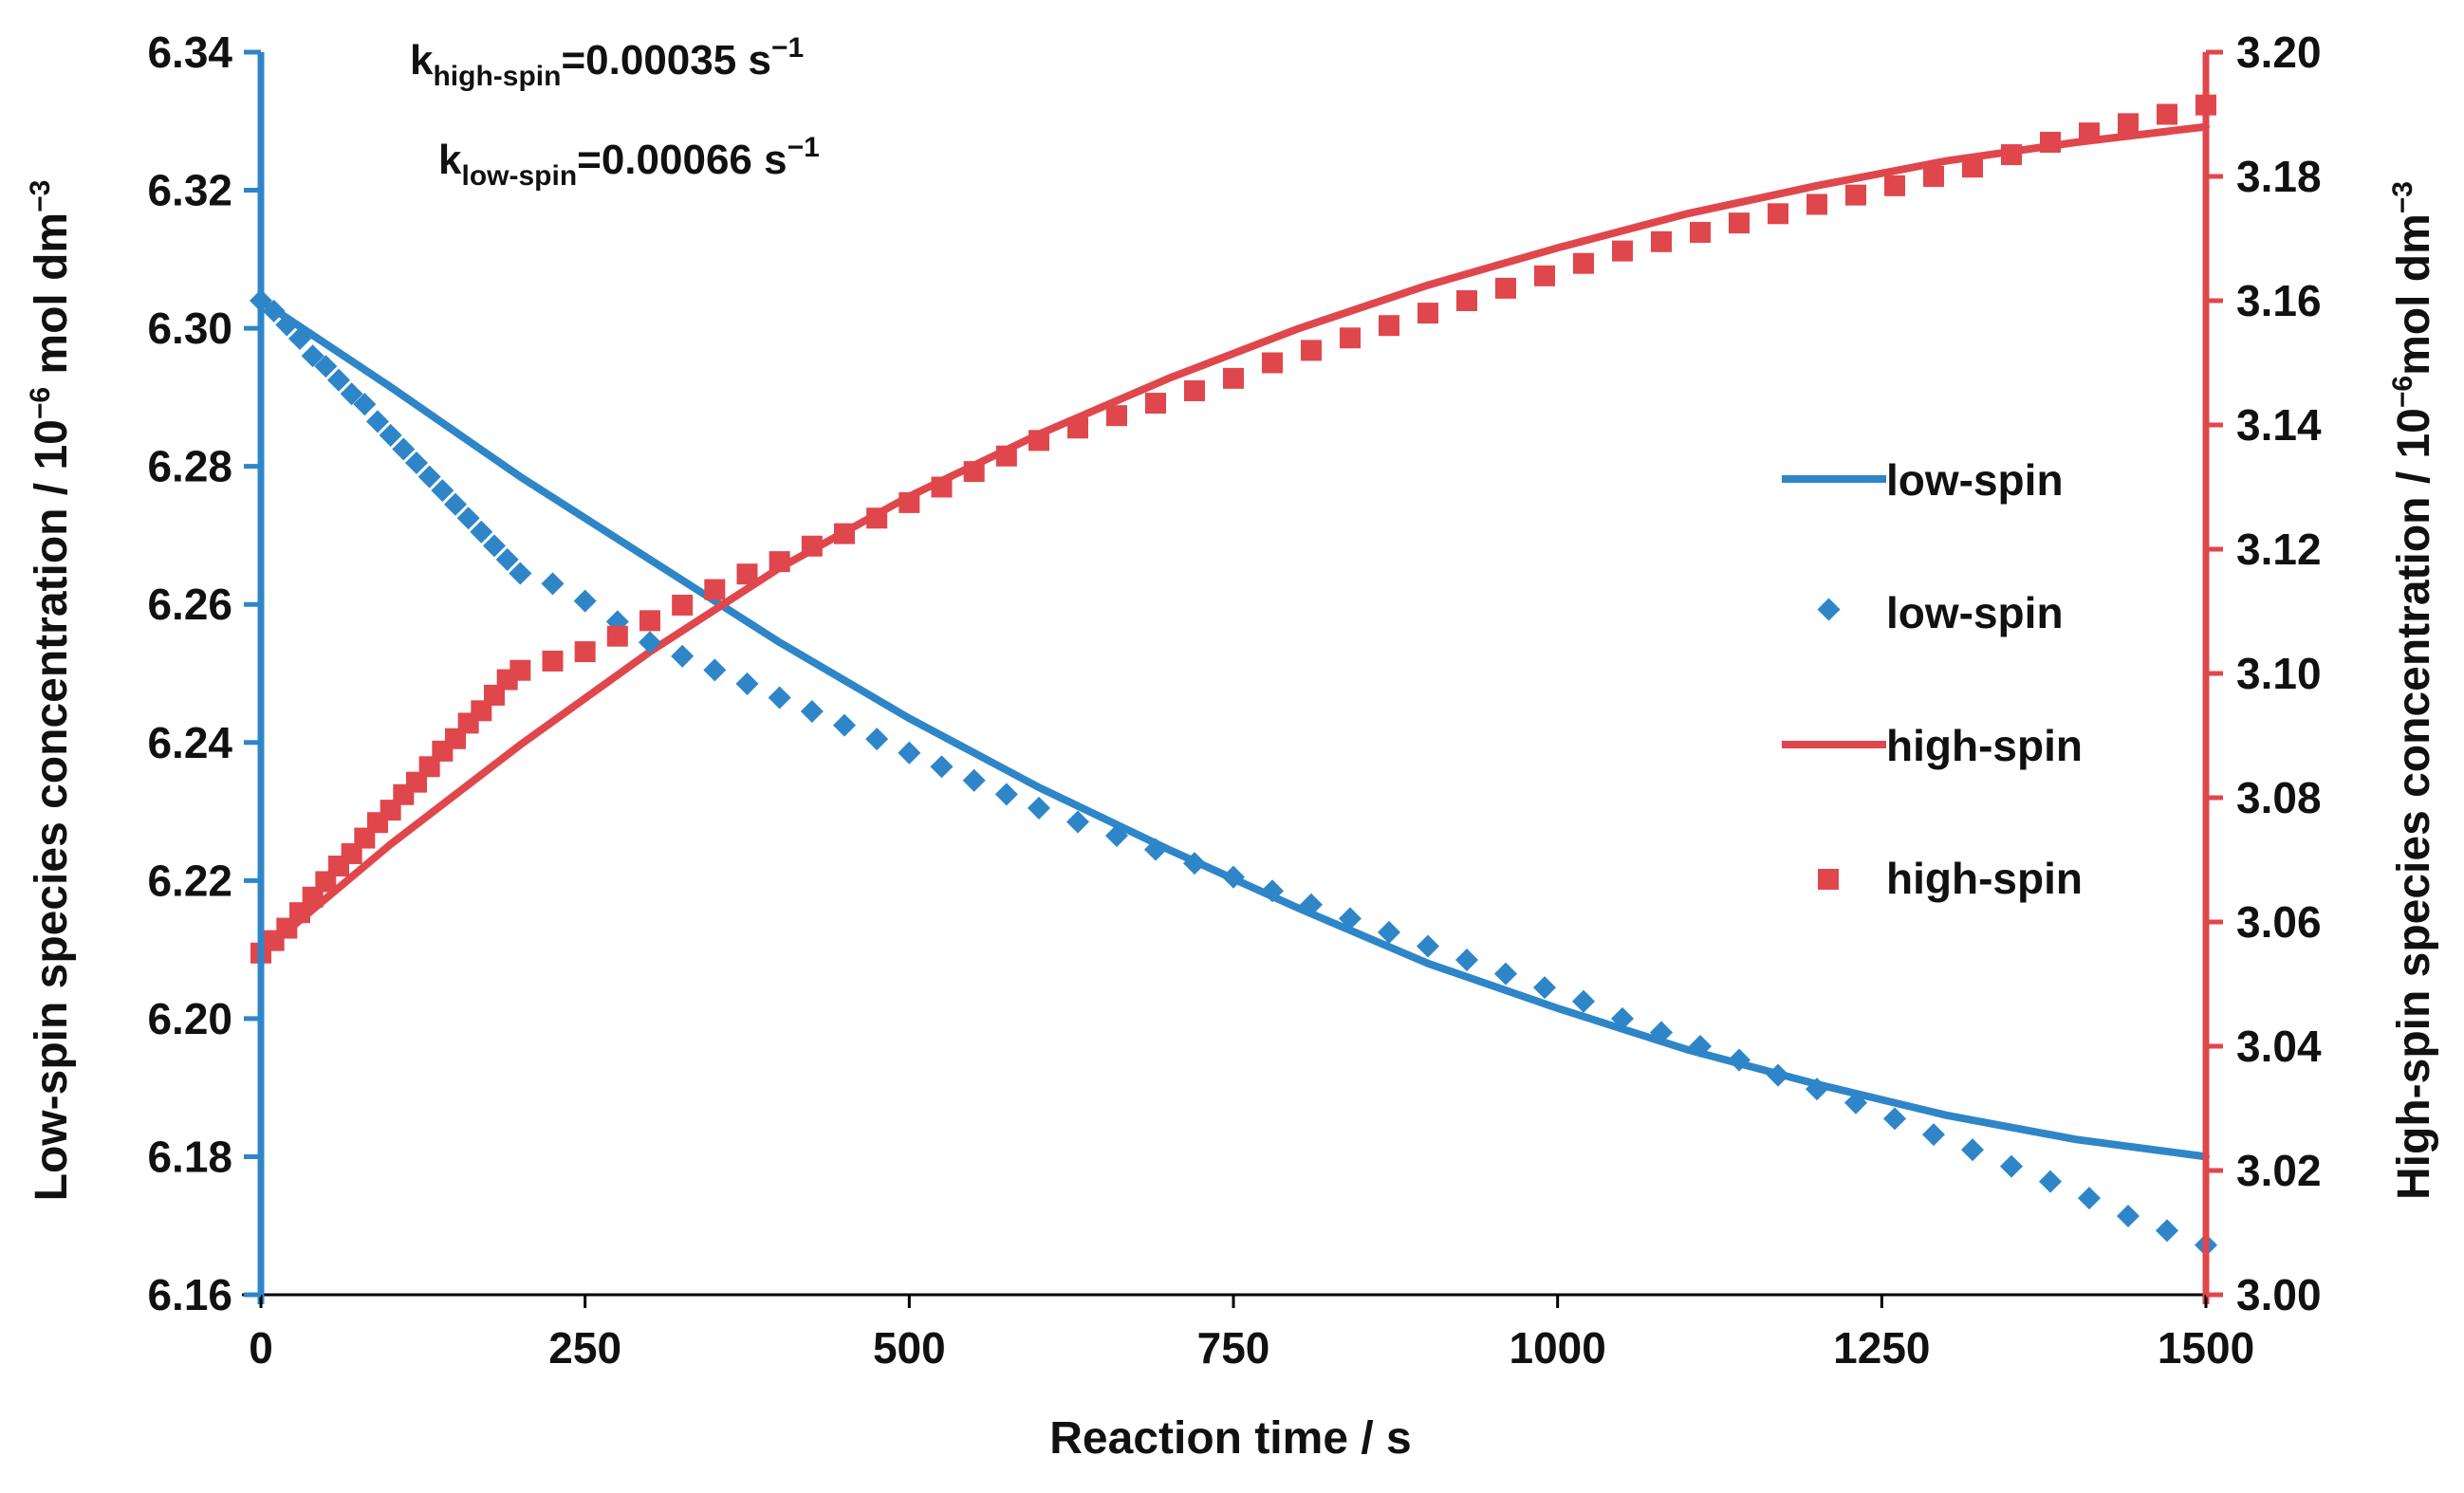 The height and width of the screenshot is (1493, 2464). Describe the element at coordinates (607, 62) in the screenshot. I see `annotation-k-high-spin: khigh-spin=0.00035 s−1` at that location.